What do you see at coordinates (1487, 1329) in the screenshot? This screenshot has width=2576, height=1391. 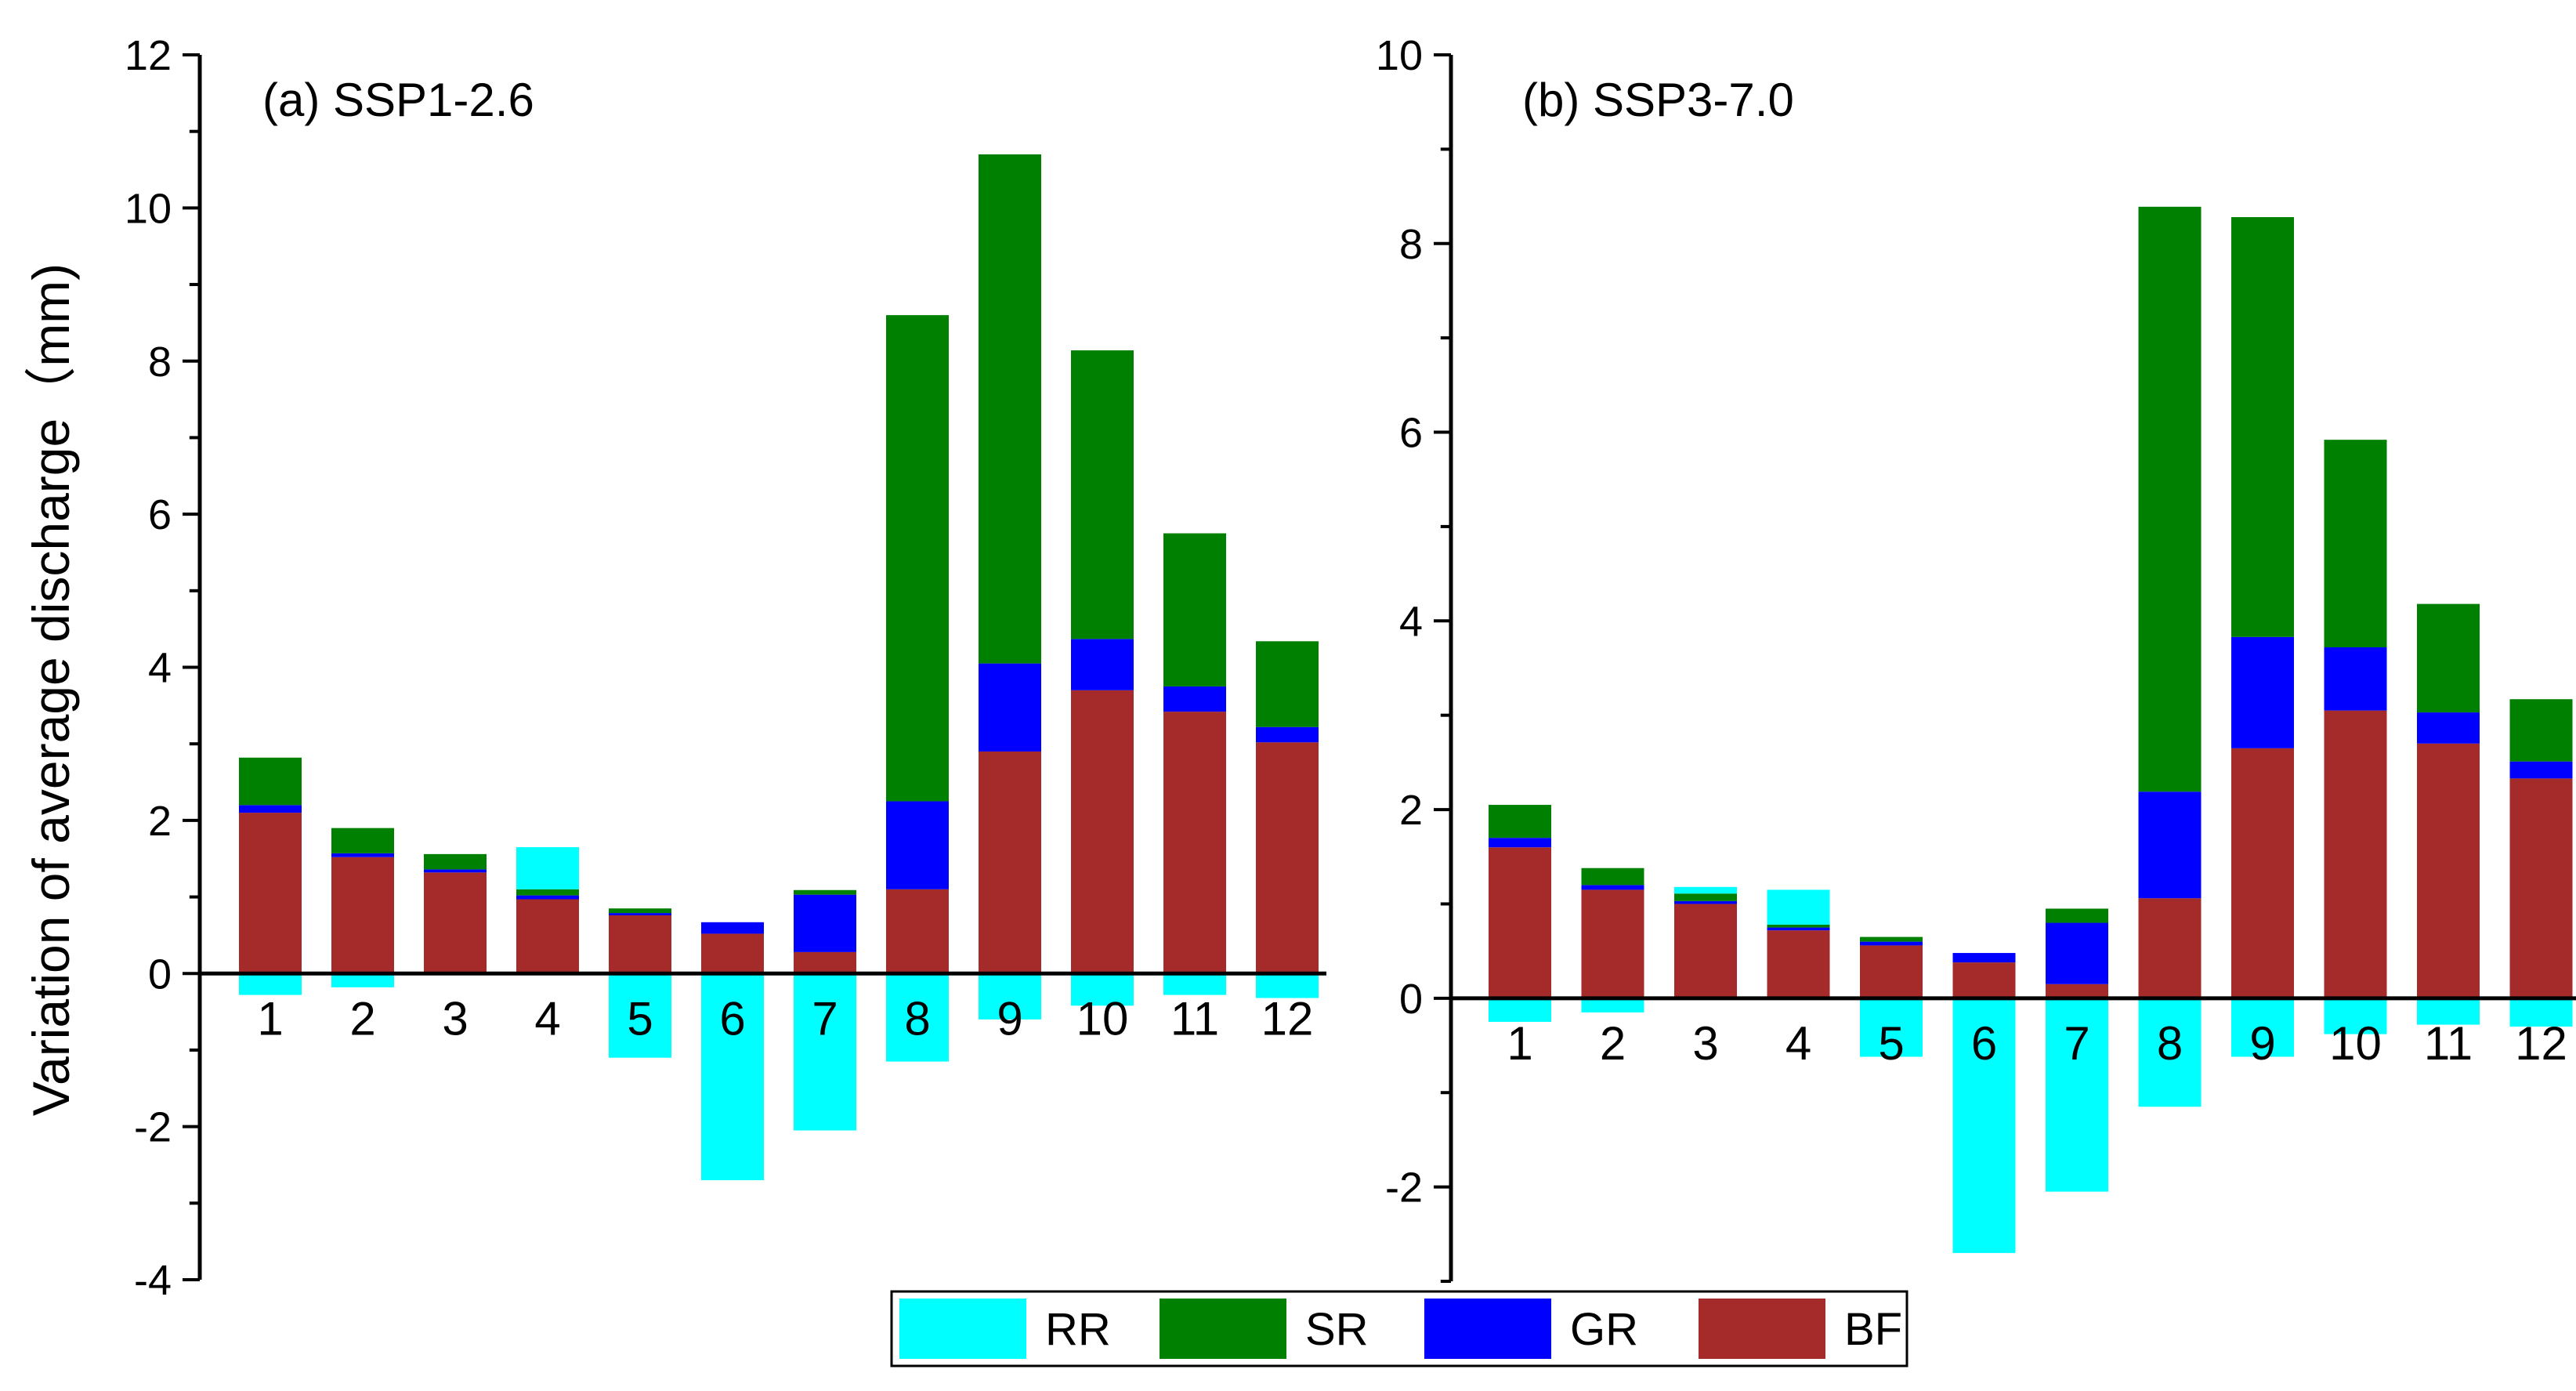 I see `legend-swatch-gr` at bounding box center [1487, 1329].